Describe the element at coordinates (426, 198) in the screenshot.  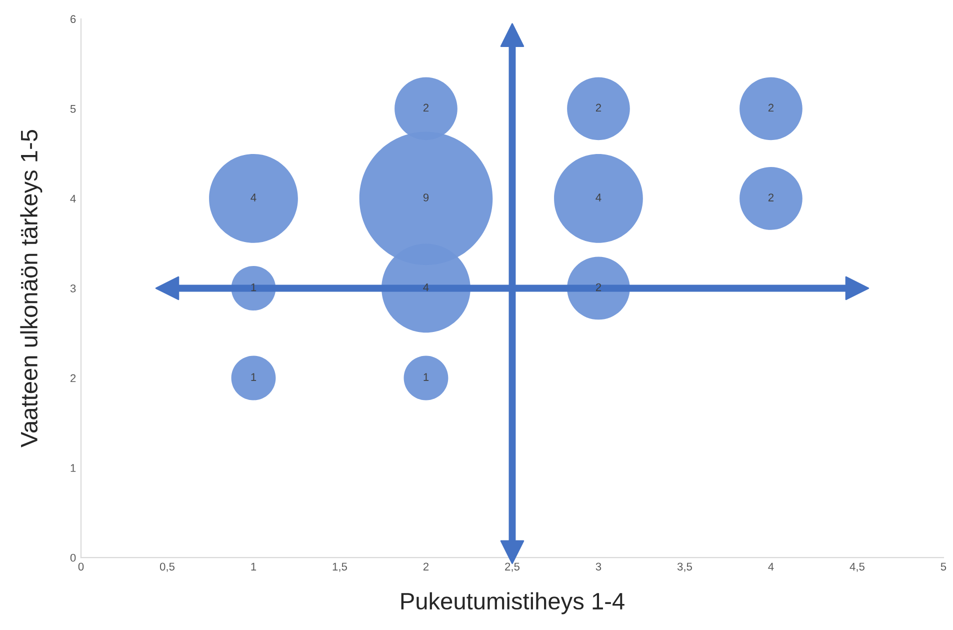
I see `data-label: 9` at that location.